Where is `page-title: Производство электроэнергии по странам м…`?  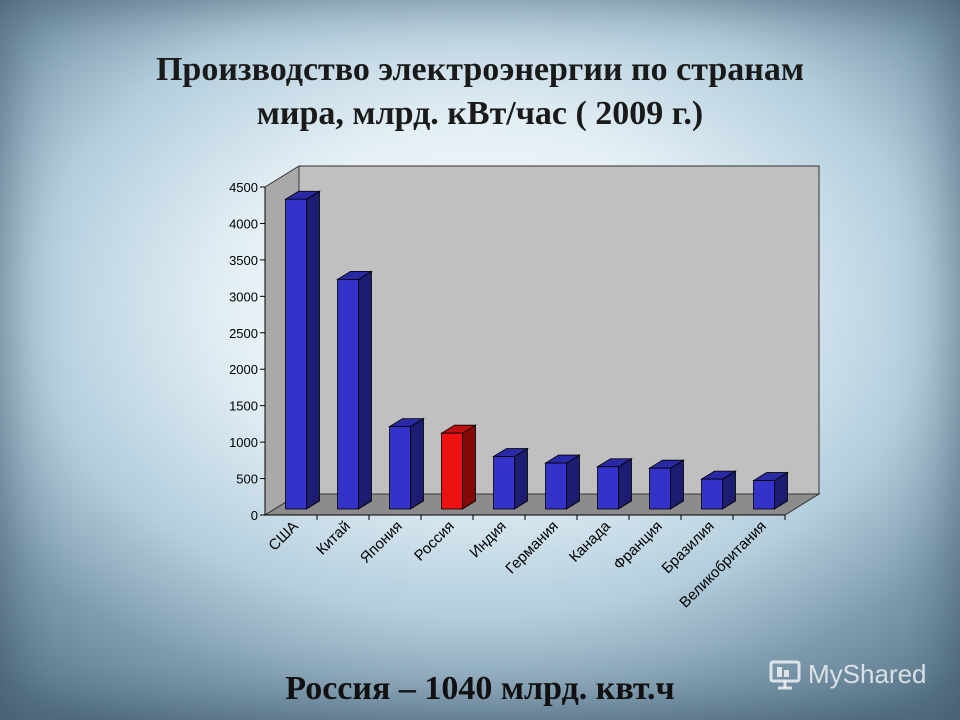
page-title: Производство электроэнергии по странам м… is located at coordinates (480, 92).